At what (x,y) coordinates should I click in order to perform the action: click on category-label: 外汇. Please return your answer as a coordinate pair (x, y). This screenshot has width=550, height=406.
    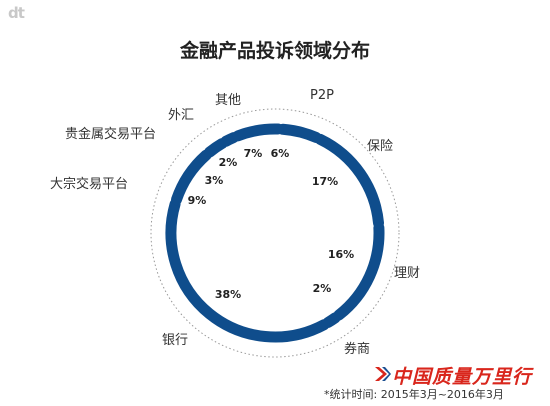
    Looking at the image, I should click on (181, 115).